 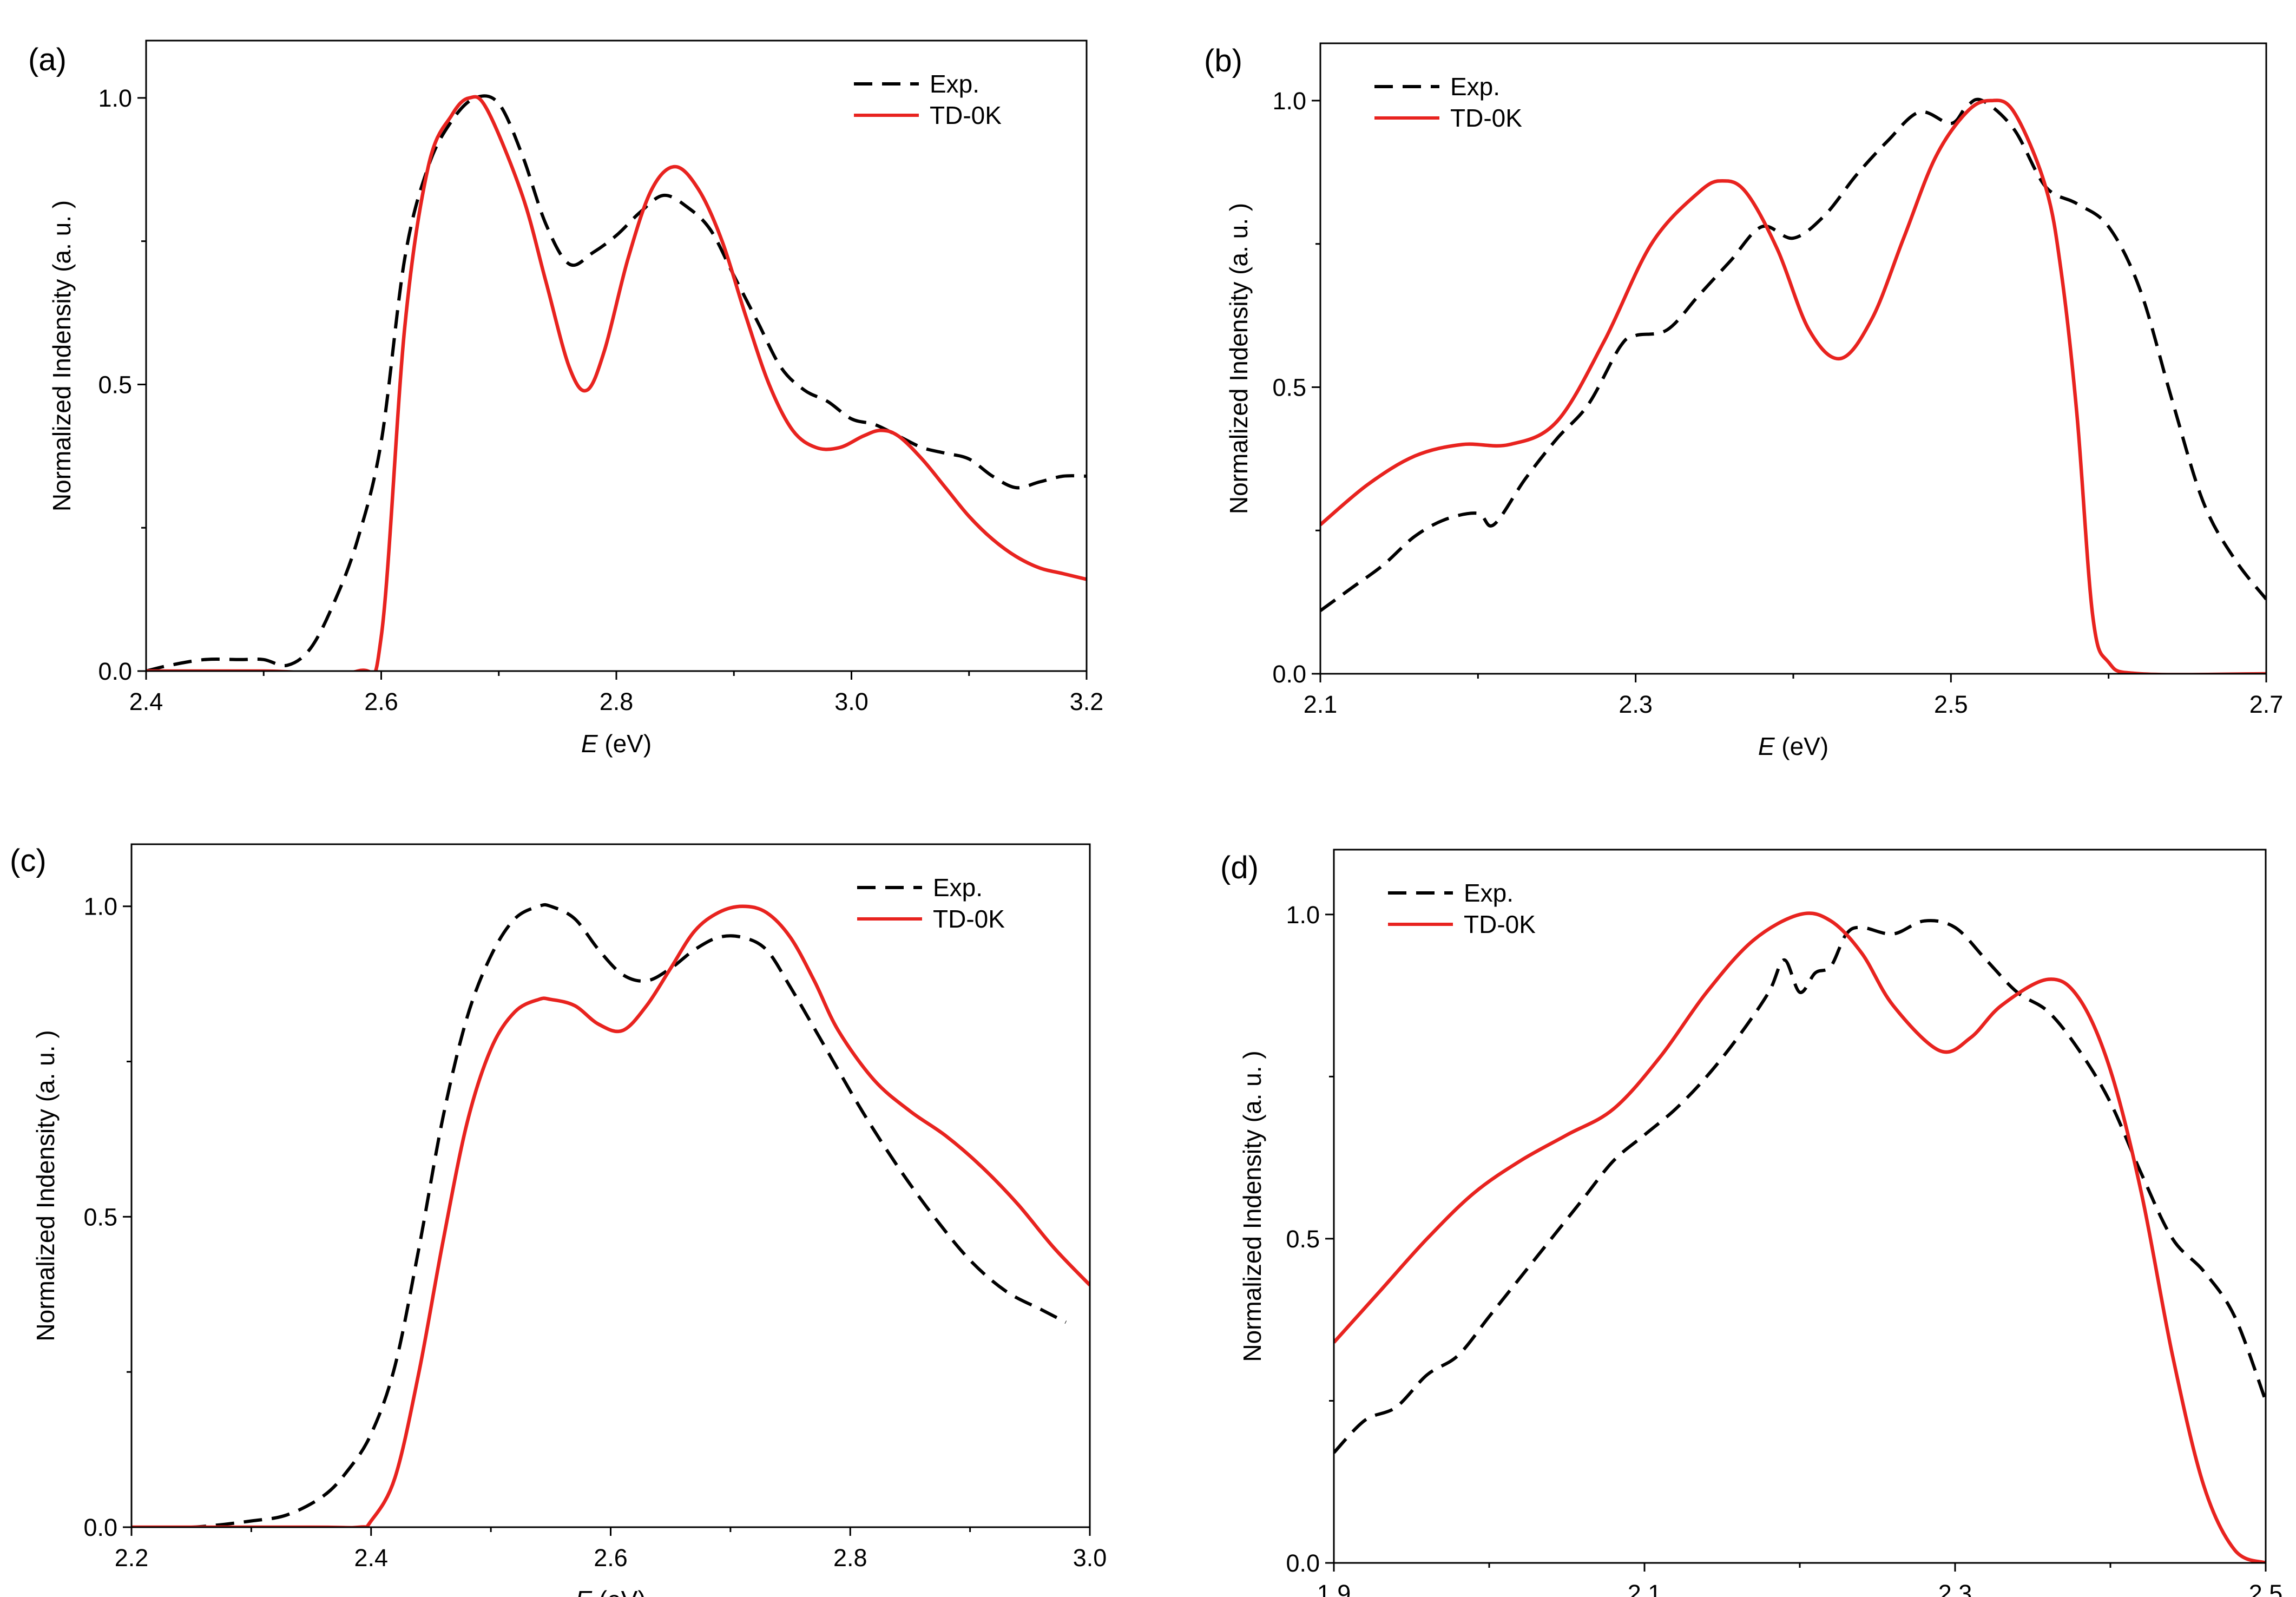 What do you see at coordinates (1239, 868) in the screenshot?
I see `panel-label: (d)` at bounding box center [1239, 868].